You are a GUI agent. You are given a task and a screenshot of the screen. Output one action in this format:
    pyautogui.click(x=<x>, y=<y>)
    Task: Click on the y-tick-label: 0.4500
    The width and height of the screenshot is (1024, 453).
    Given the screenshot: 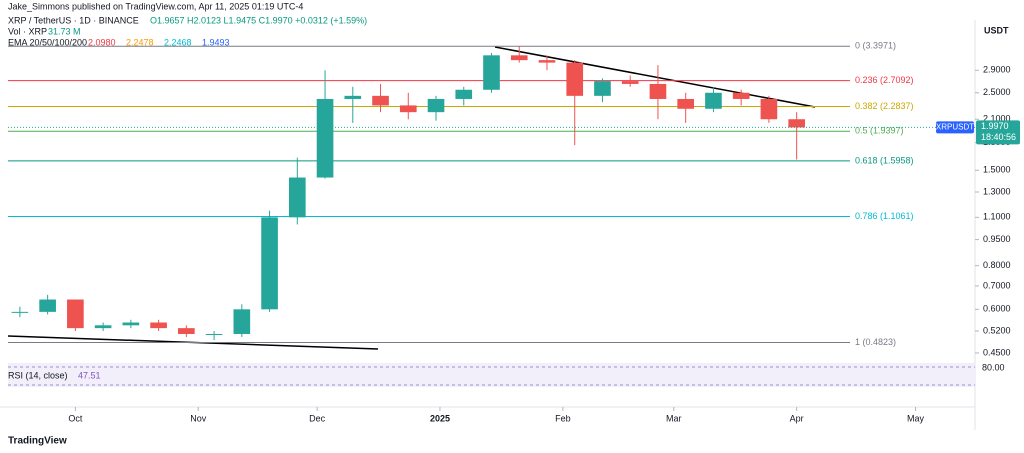 What is the action you would take?
    pyautogui.click(x=997, y=352)
    